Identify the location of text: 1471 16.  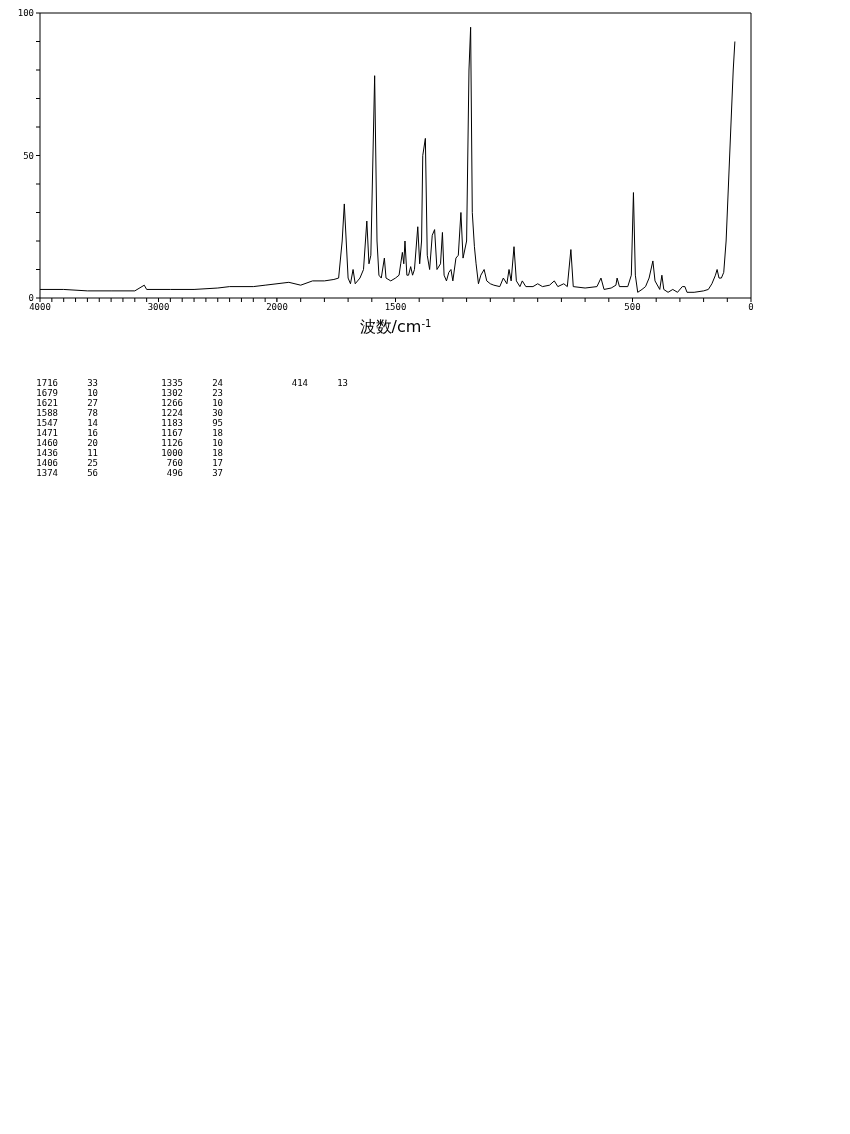
(67, 433).